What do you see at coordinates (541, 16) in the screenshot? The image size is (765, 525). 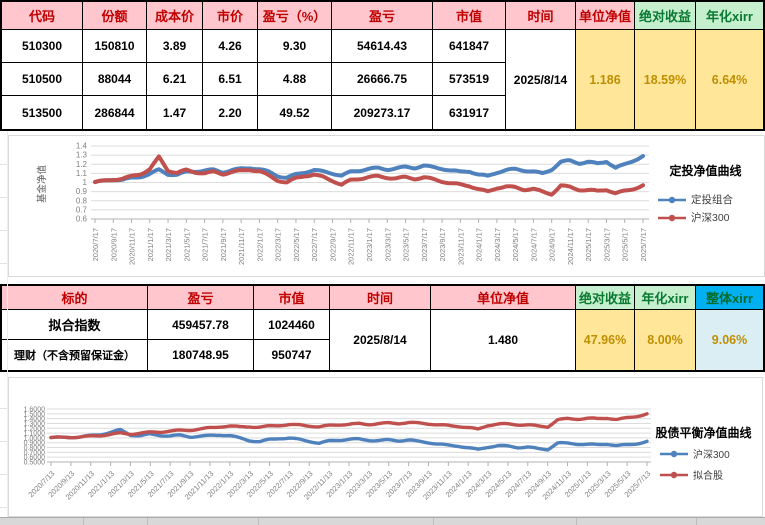 I see `t1-header-date: 时间` at bounding box center [541, 16].